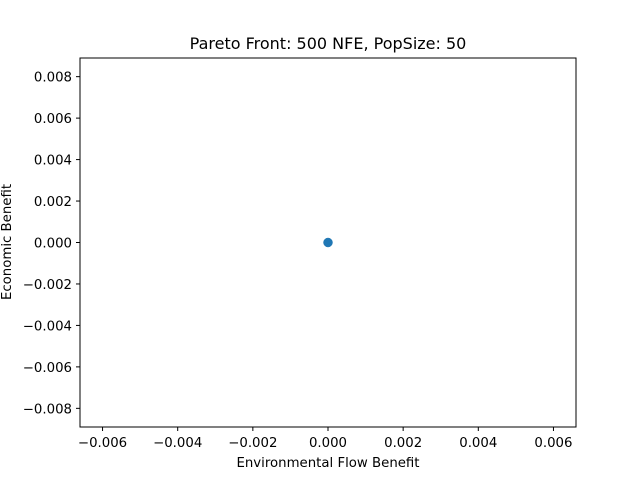 This screenshot has height=480, width=640. Describe the element at coordinates (47, 368) in the screenshot. I see `y-tick-label: −0.006` at that location.